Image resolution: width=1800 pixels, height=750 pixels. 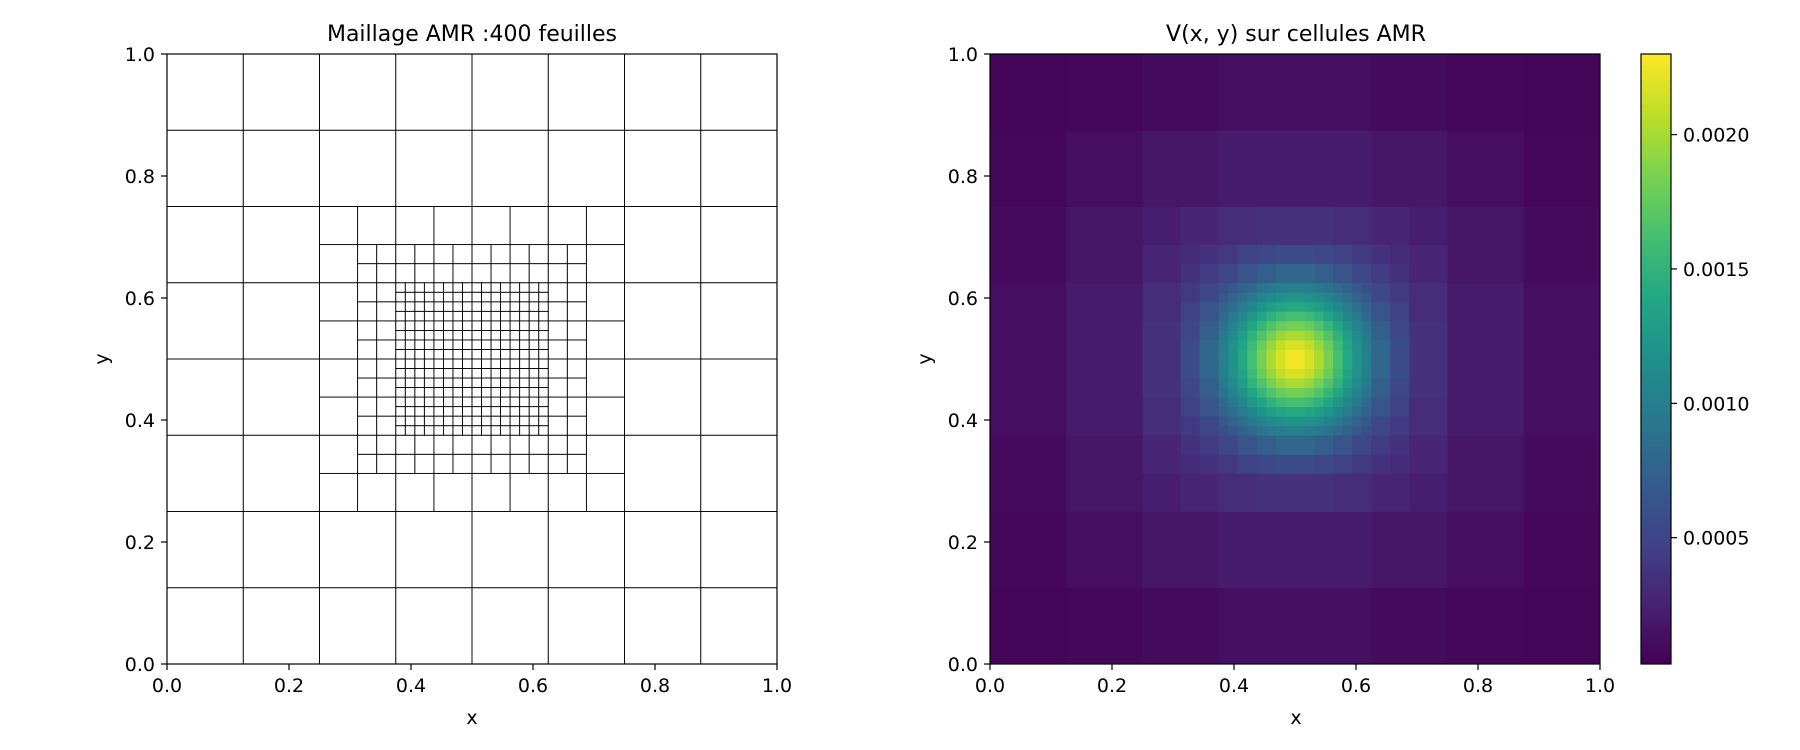 I want to click on mesh-y-tick-label: 0.6, so click(x=140, y=299).